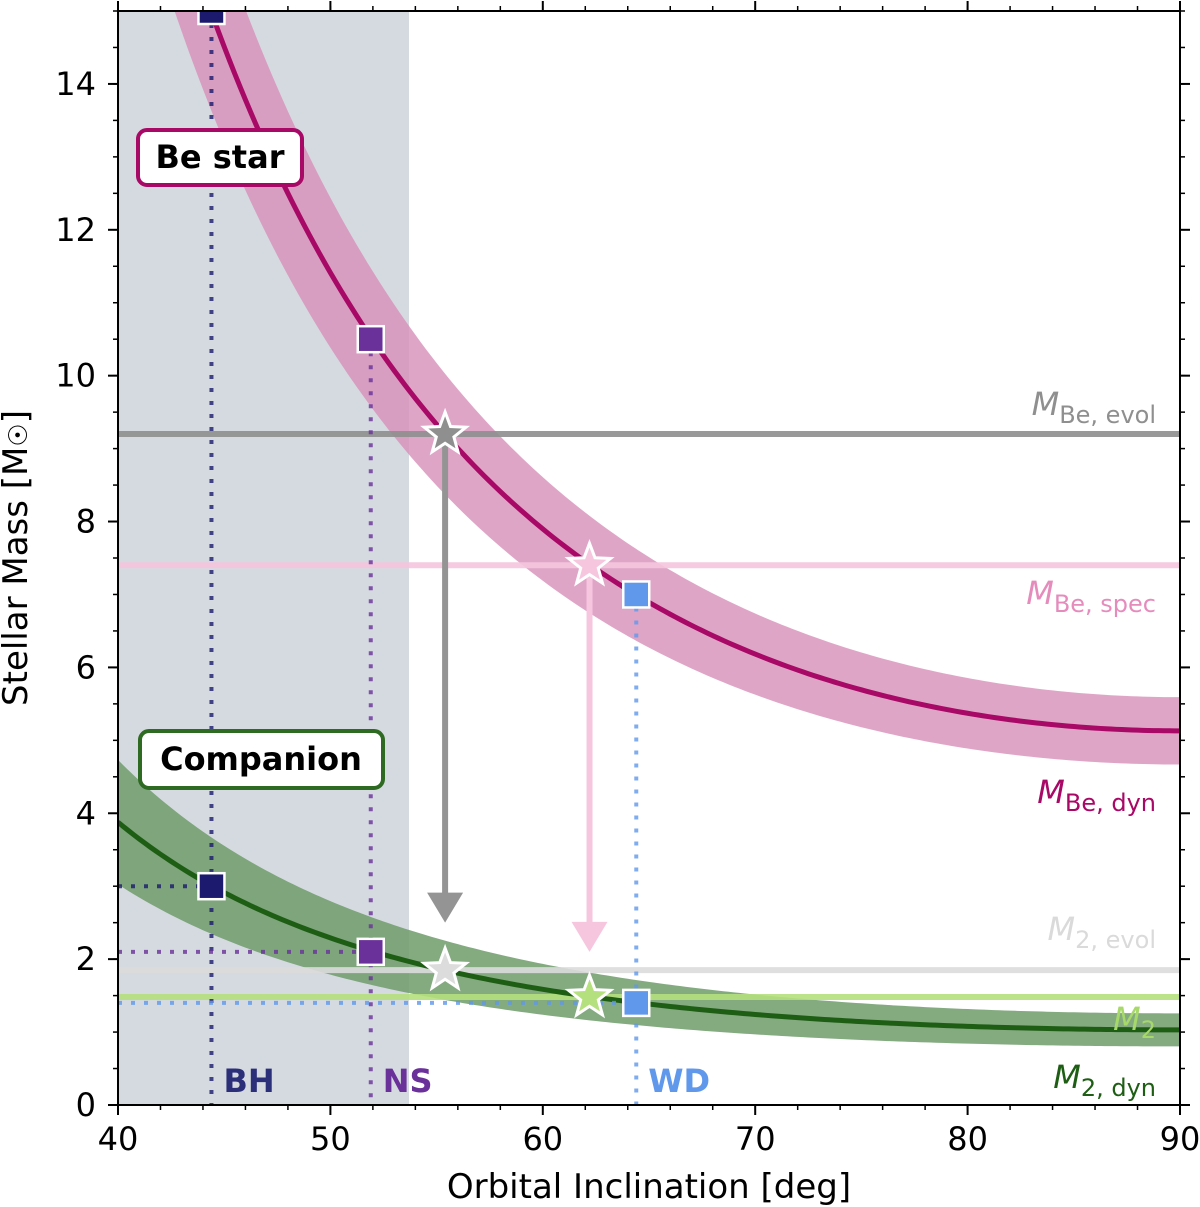  Describe the element at coordinates (1134, 1022) in the screenshot. I see `label-m2: M2` at that location.